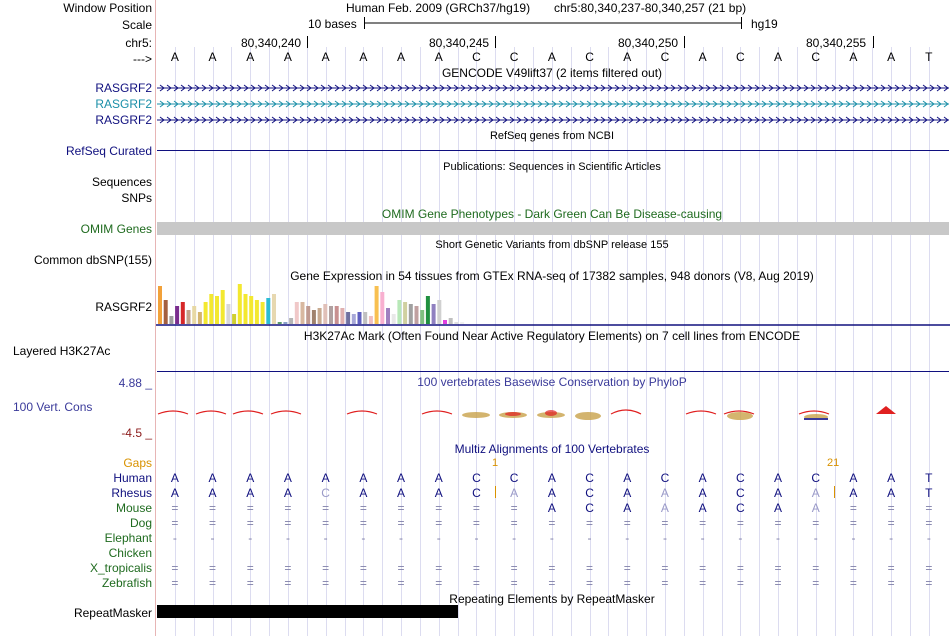 The width and height of the screenshot is (950, 636). What do you see at coordinates (132, 478) in the screenshot?
I see `species-human: Human` at bounding box center [132, 478].